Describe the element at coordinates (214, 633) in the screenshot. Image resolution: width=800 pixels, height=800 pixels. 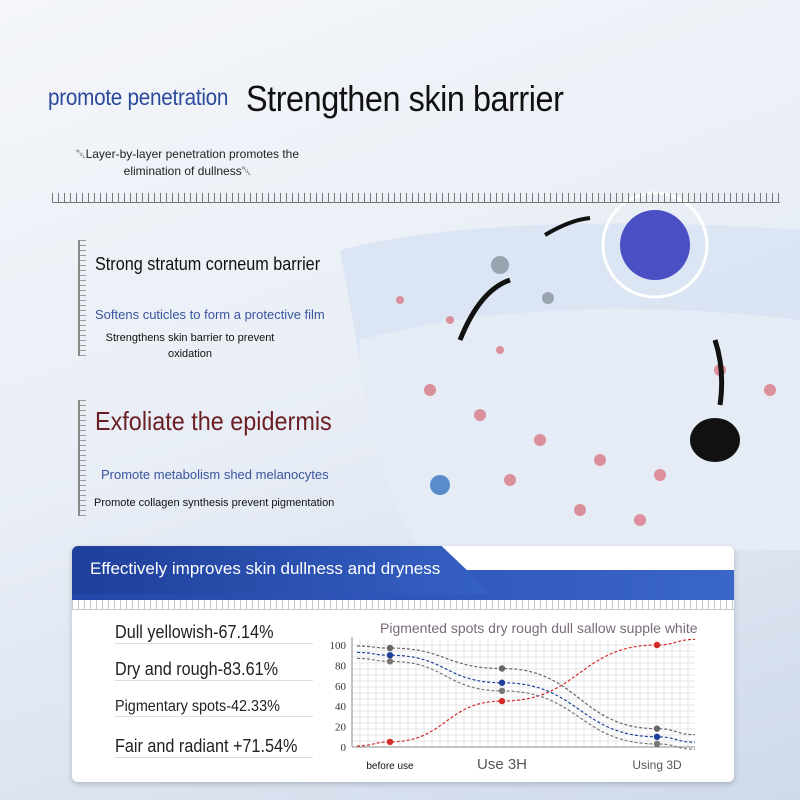
I see `stat-dull-yellowish: Dull yellowish-67.14%` at that location.